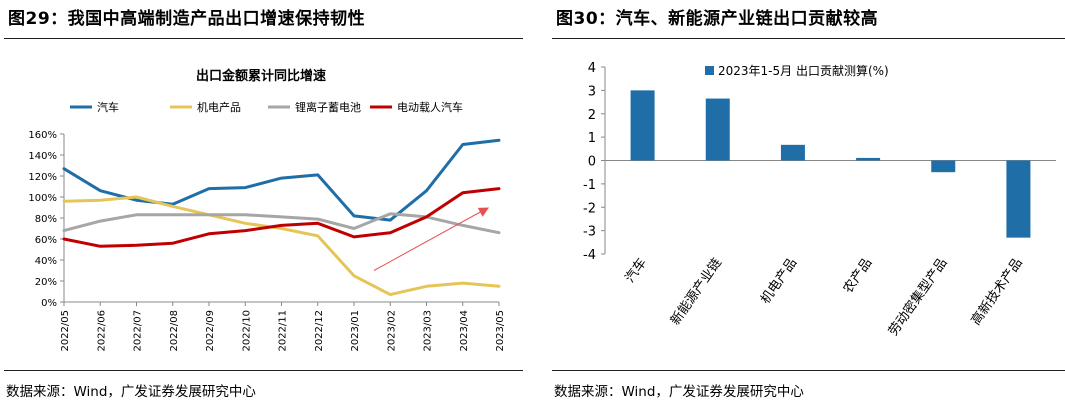 The height and width of the screenshot is (410, 1065). I want to click on y-tick-label: 160%, so click(42, 135).